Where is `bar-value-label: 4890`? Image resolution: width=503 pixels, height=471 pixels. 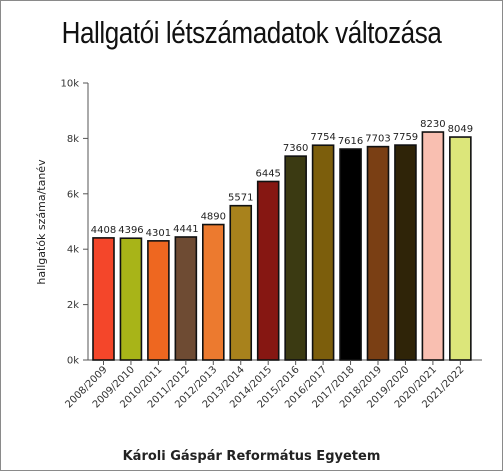 bar-value-label: 4890 is located at coordinates (213, 217).